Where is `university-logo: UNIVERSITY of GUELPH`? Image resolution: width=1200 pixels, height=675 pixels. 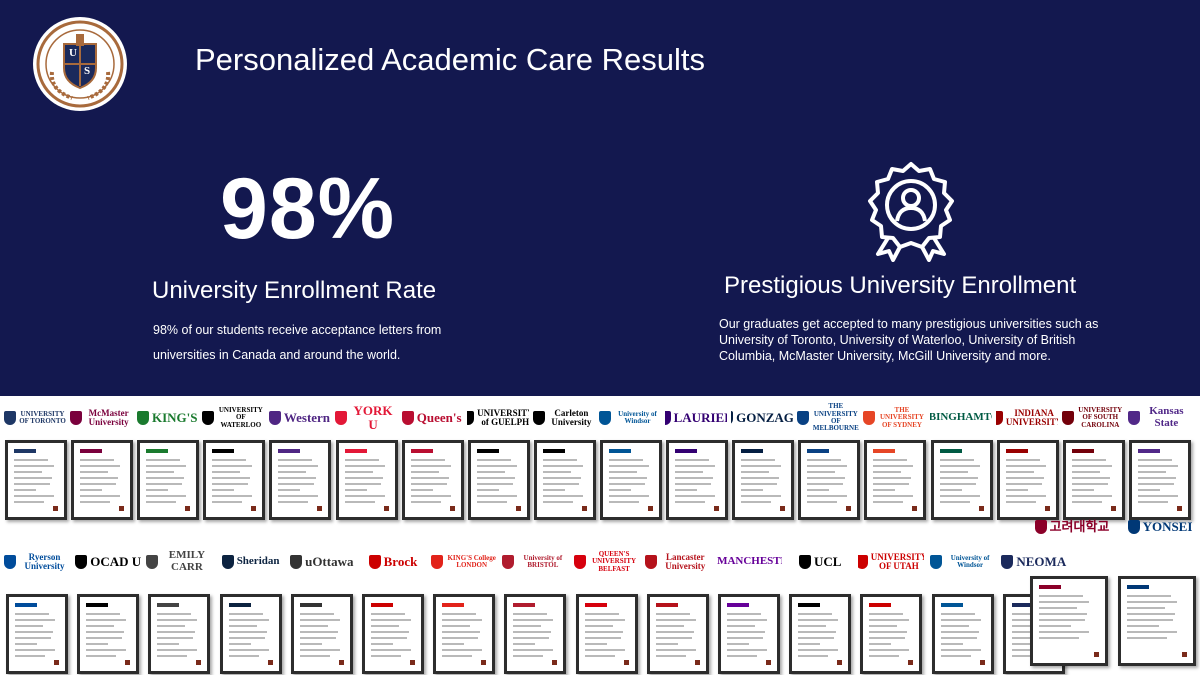
university-logo: UNIVERSITY of GUELPH is located at coordinates (497, 418).